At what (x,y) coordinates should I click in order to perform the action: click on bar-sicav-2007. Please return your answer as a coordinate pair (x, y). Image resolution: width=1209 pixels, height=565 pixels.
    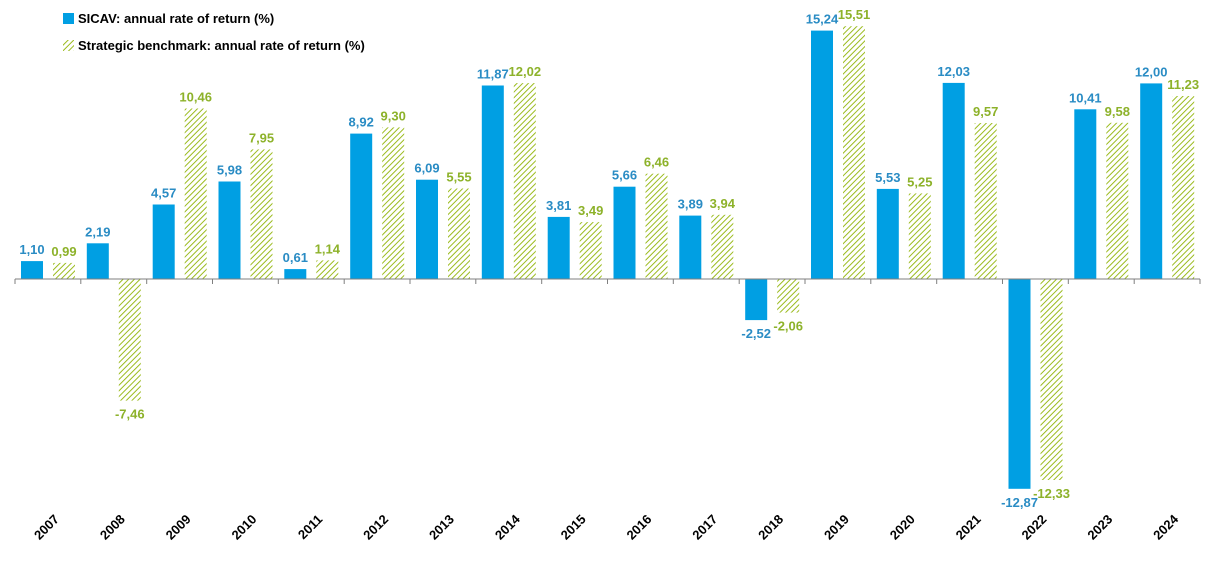
    Looking at the image, I should click on (32, 270).